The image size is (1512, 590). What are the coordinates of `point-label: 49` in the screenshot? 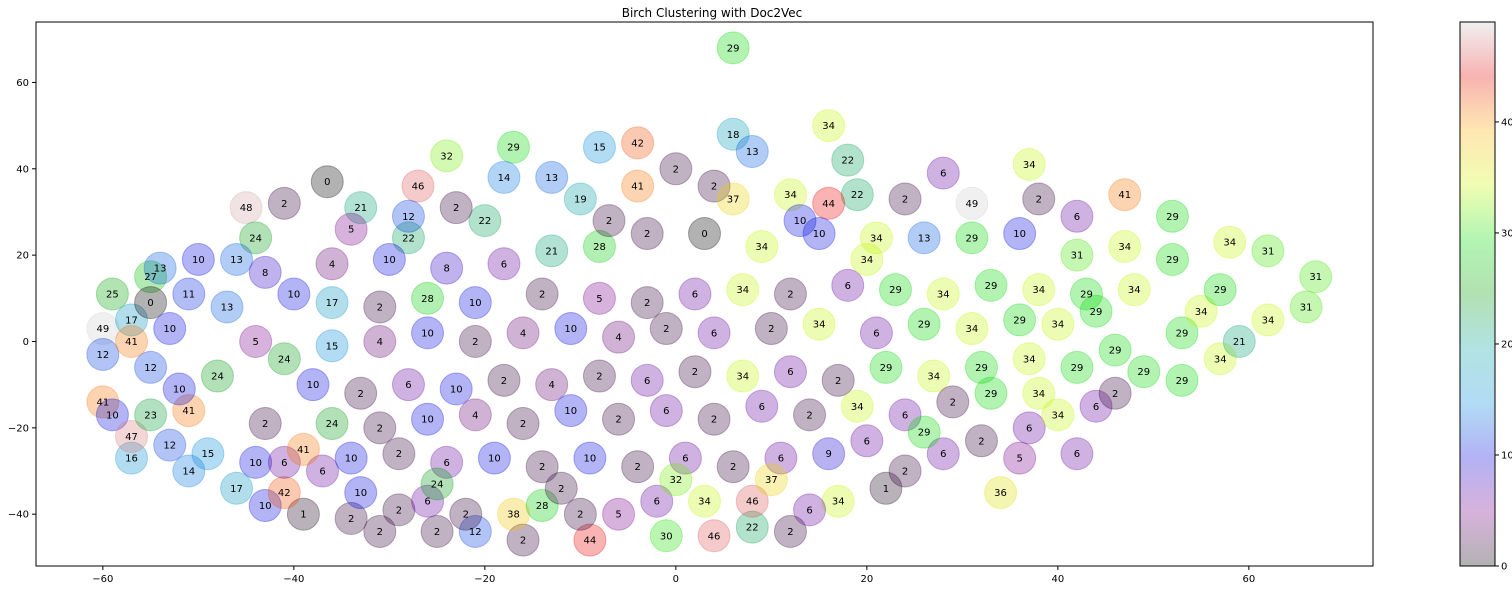 It's located at (102, 329).